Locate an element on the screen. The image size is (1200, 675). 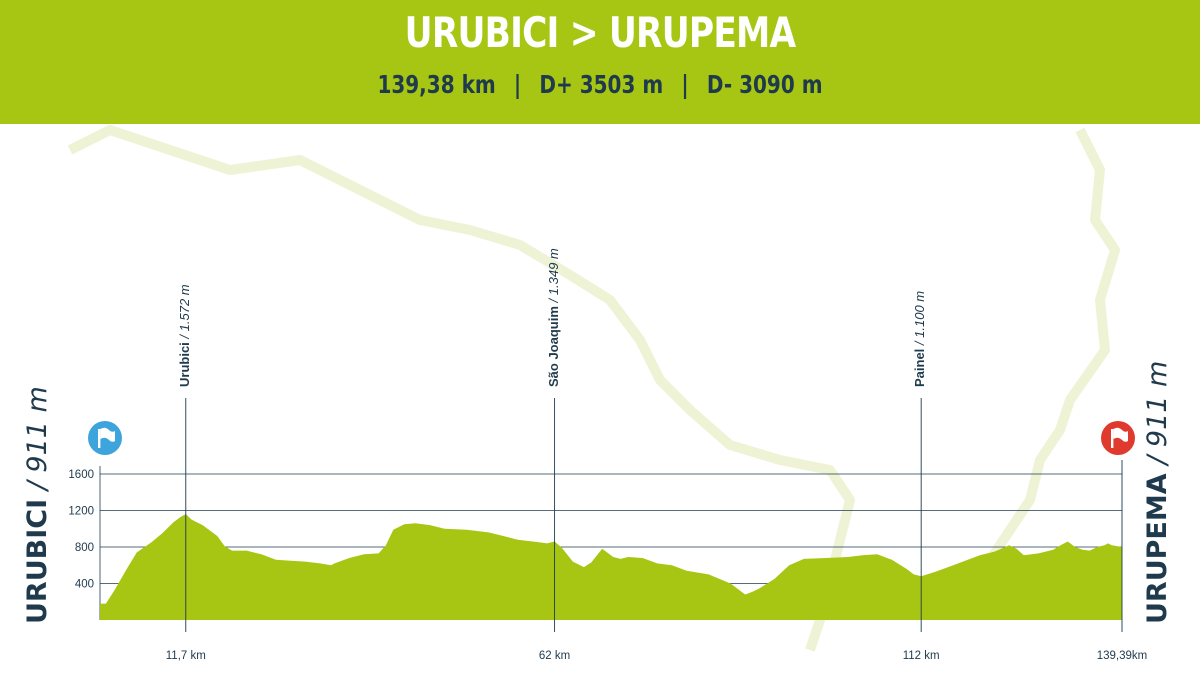
waypoint-label: Painel / 1.100 m is located at coordinates (920, 338).